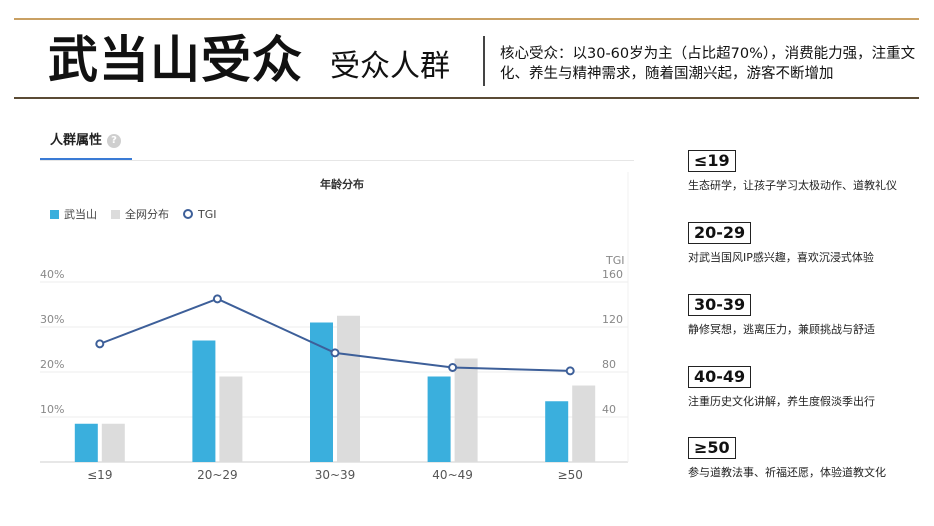  What do you see at coordinates (609, 409) in the screenshot?
I see `y2-tick-label: 40` at bounding box center [609, 409].